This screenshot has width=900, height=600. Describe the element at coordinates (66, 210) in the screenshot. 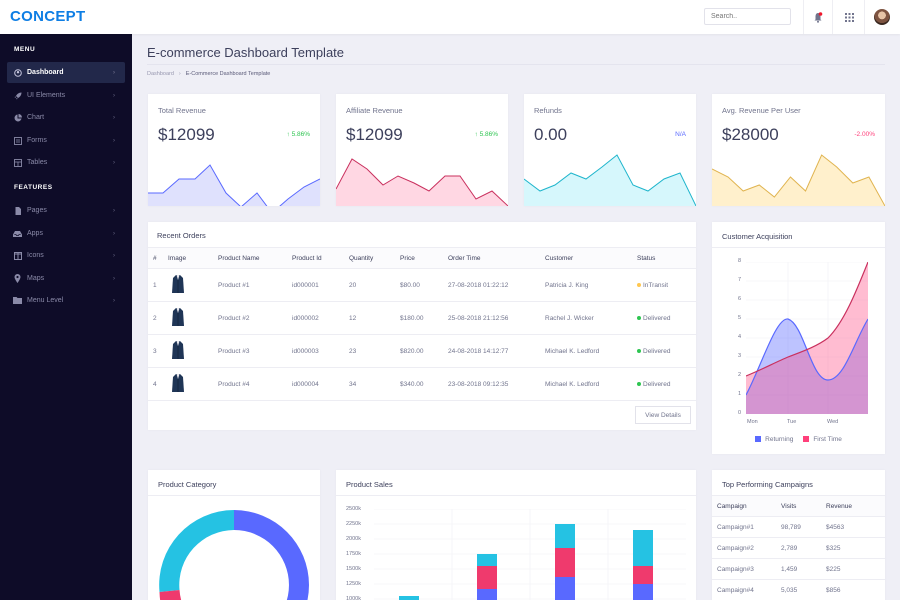

I see `sidebar-item-pages: Pages ›` at that location.